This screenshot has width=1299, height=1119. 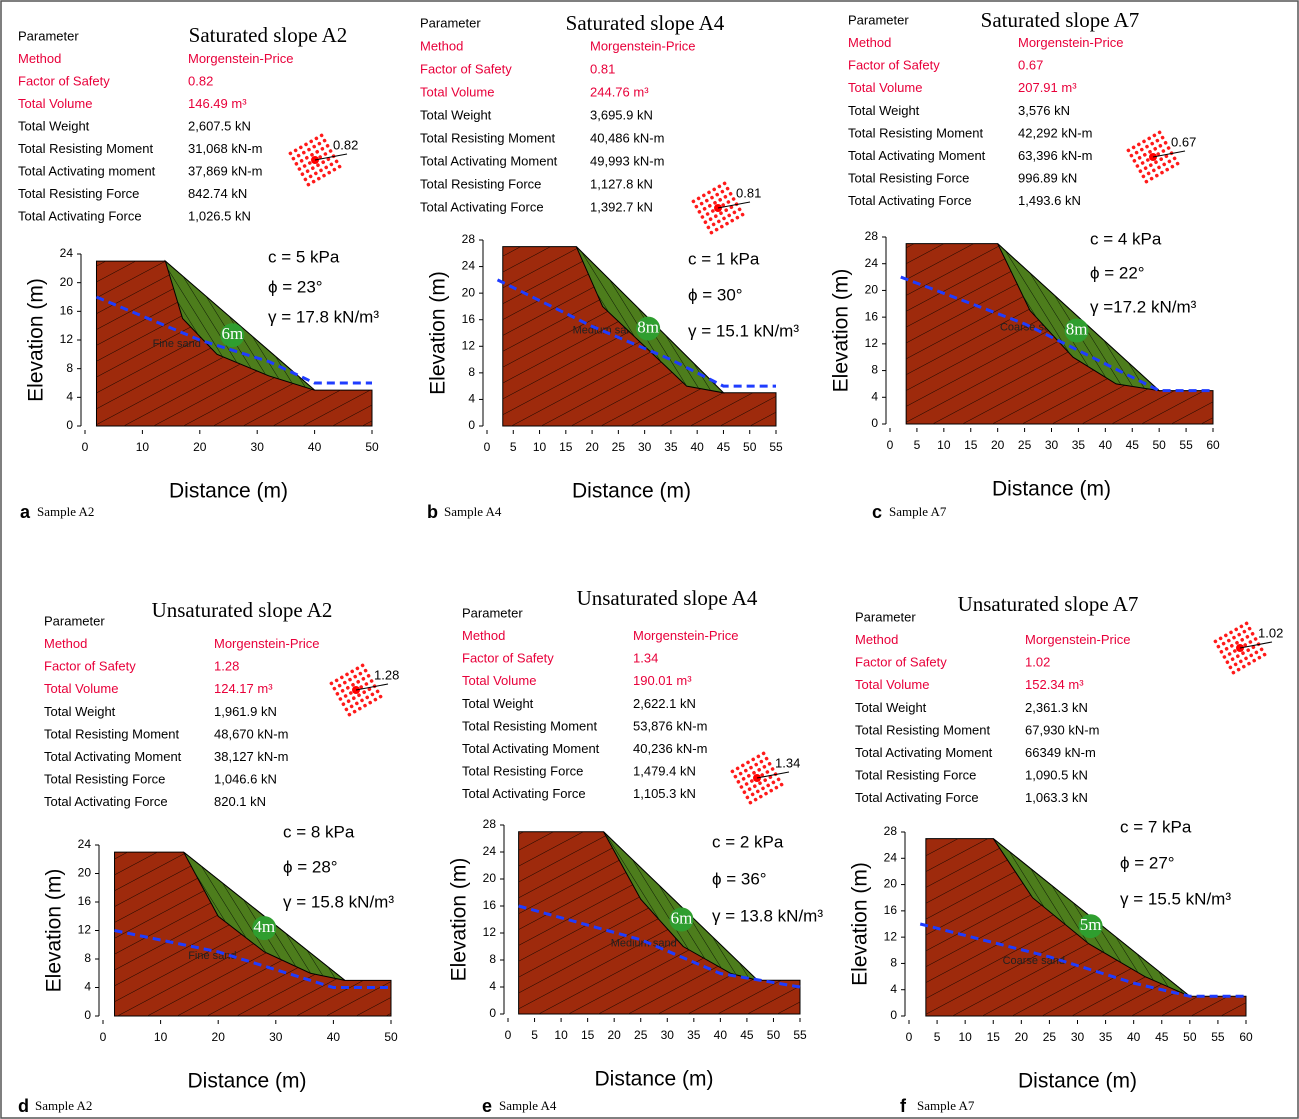 I want to click on y-tick-label: 24, so click(x=891, y=857).